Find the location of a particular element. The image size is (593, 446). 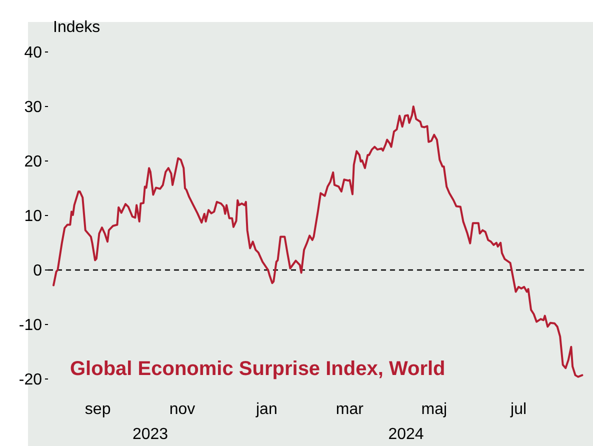

y-tick-label: -10 is located at coordinates (30, 325).